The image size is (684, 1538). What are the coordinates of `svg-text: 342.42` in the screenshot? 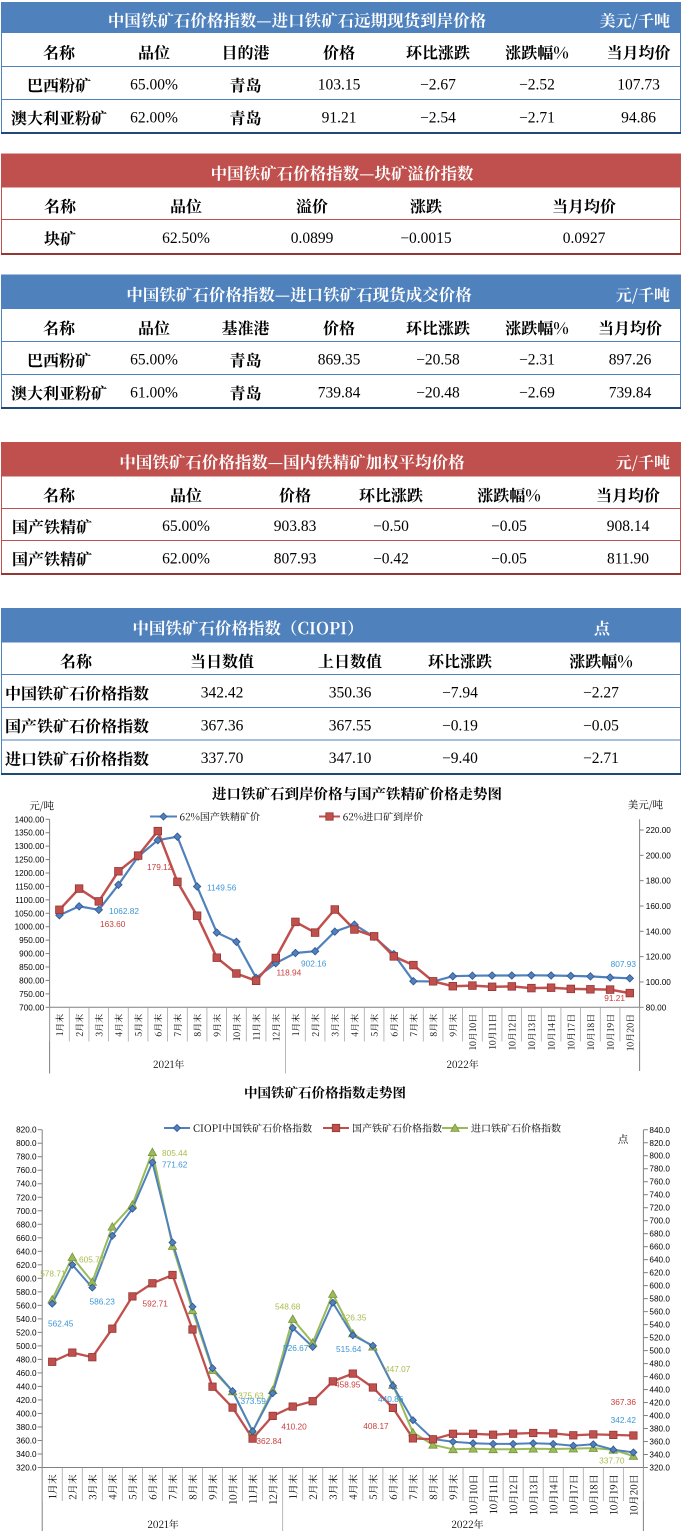 It's located at (624, 1420).